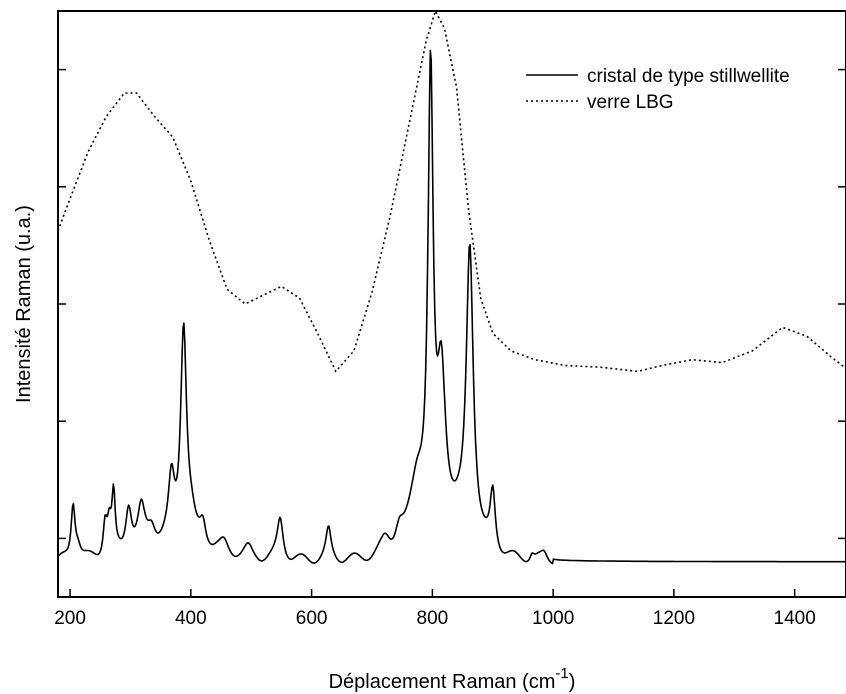  What do you see at coordinates (674, 618) in the screenshot?
I see `x-tick-label: 1200` at bounding box center [674, 618].